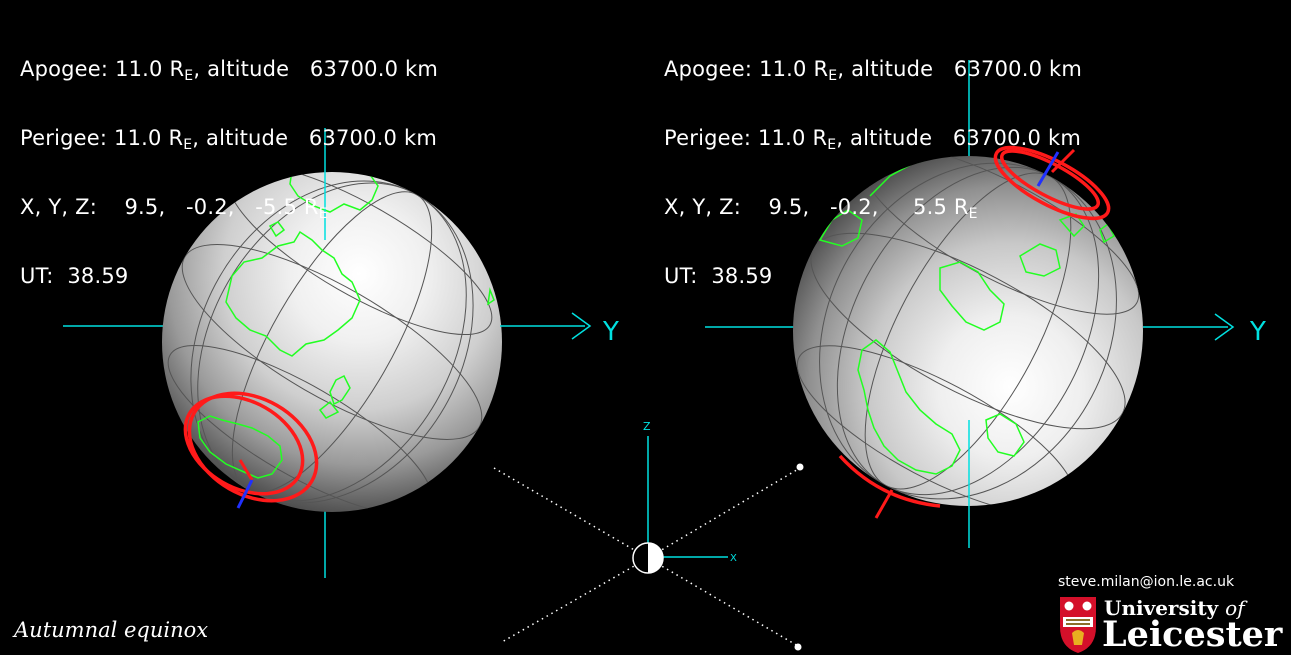 The height and width of the screenshot is (655, 1291). I want to click on perigee-line-left: Perigee: 11.0 RE, altitude 63700.0 km, so click(228, 139).